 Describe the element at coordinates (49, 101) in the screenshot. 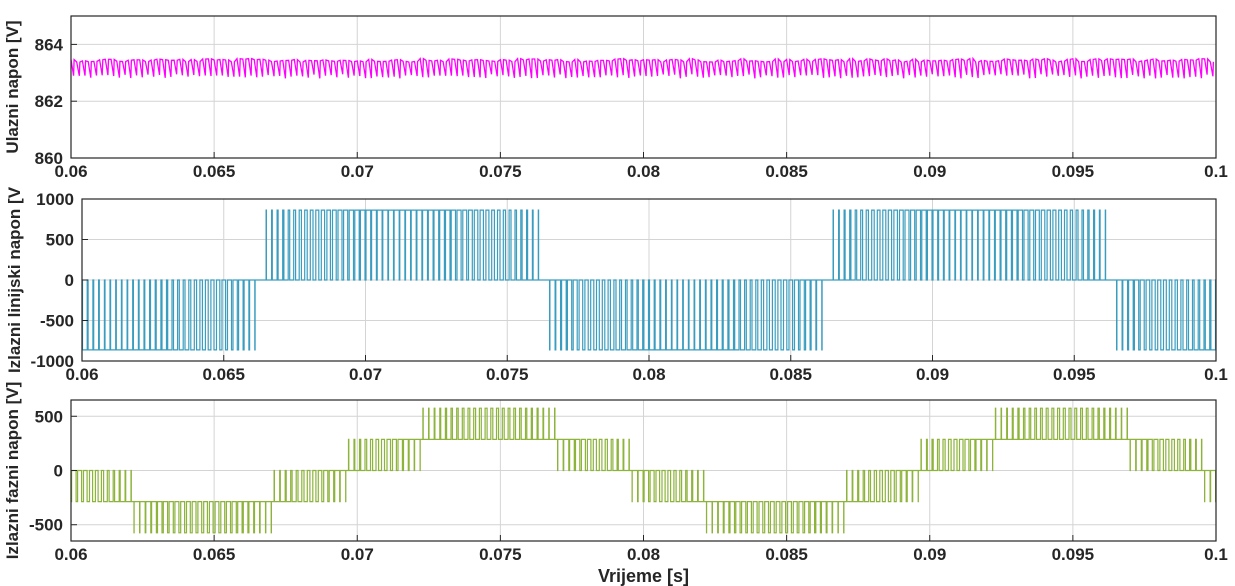

I see `y-tick-label: 862` at that location.